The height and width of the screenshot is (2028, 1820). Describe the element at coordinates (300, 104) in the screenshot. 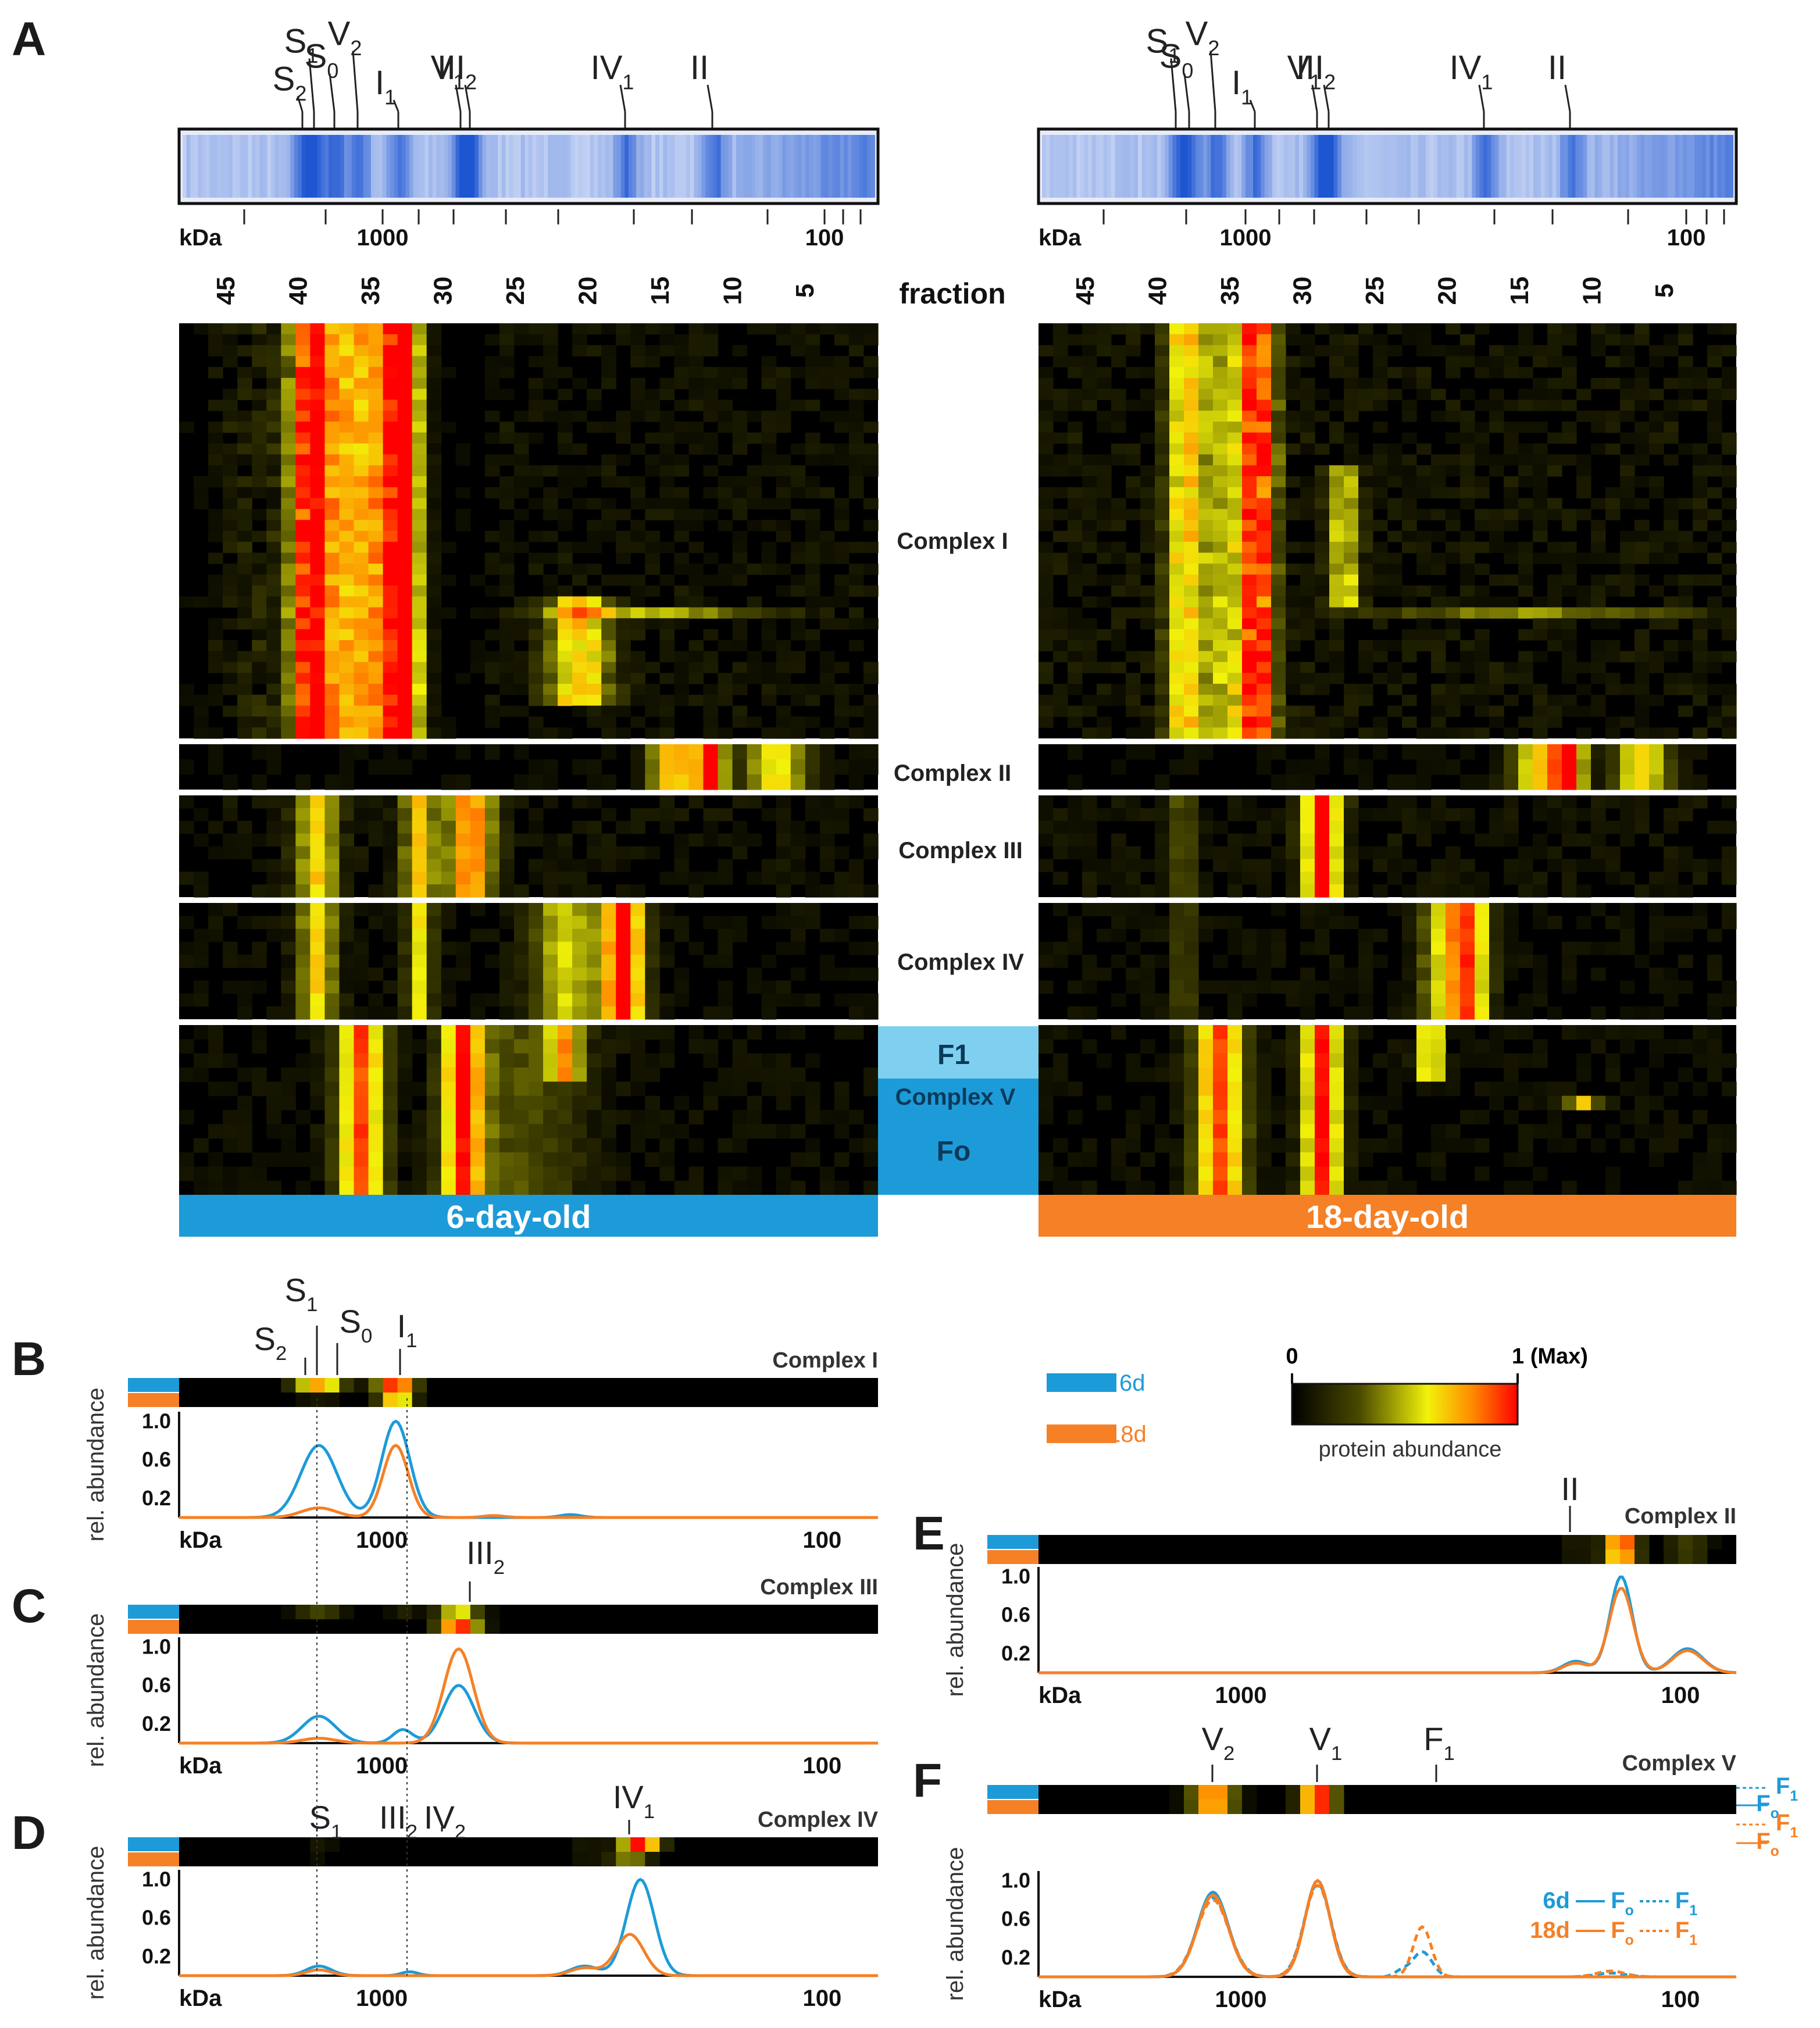

I see `gel-left-band-leader` at that location.